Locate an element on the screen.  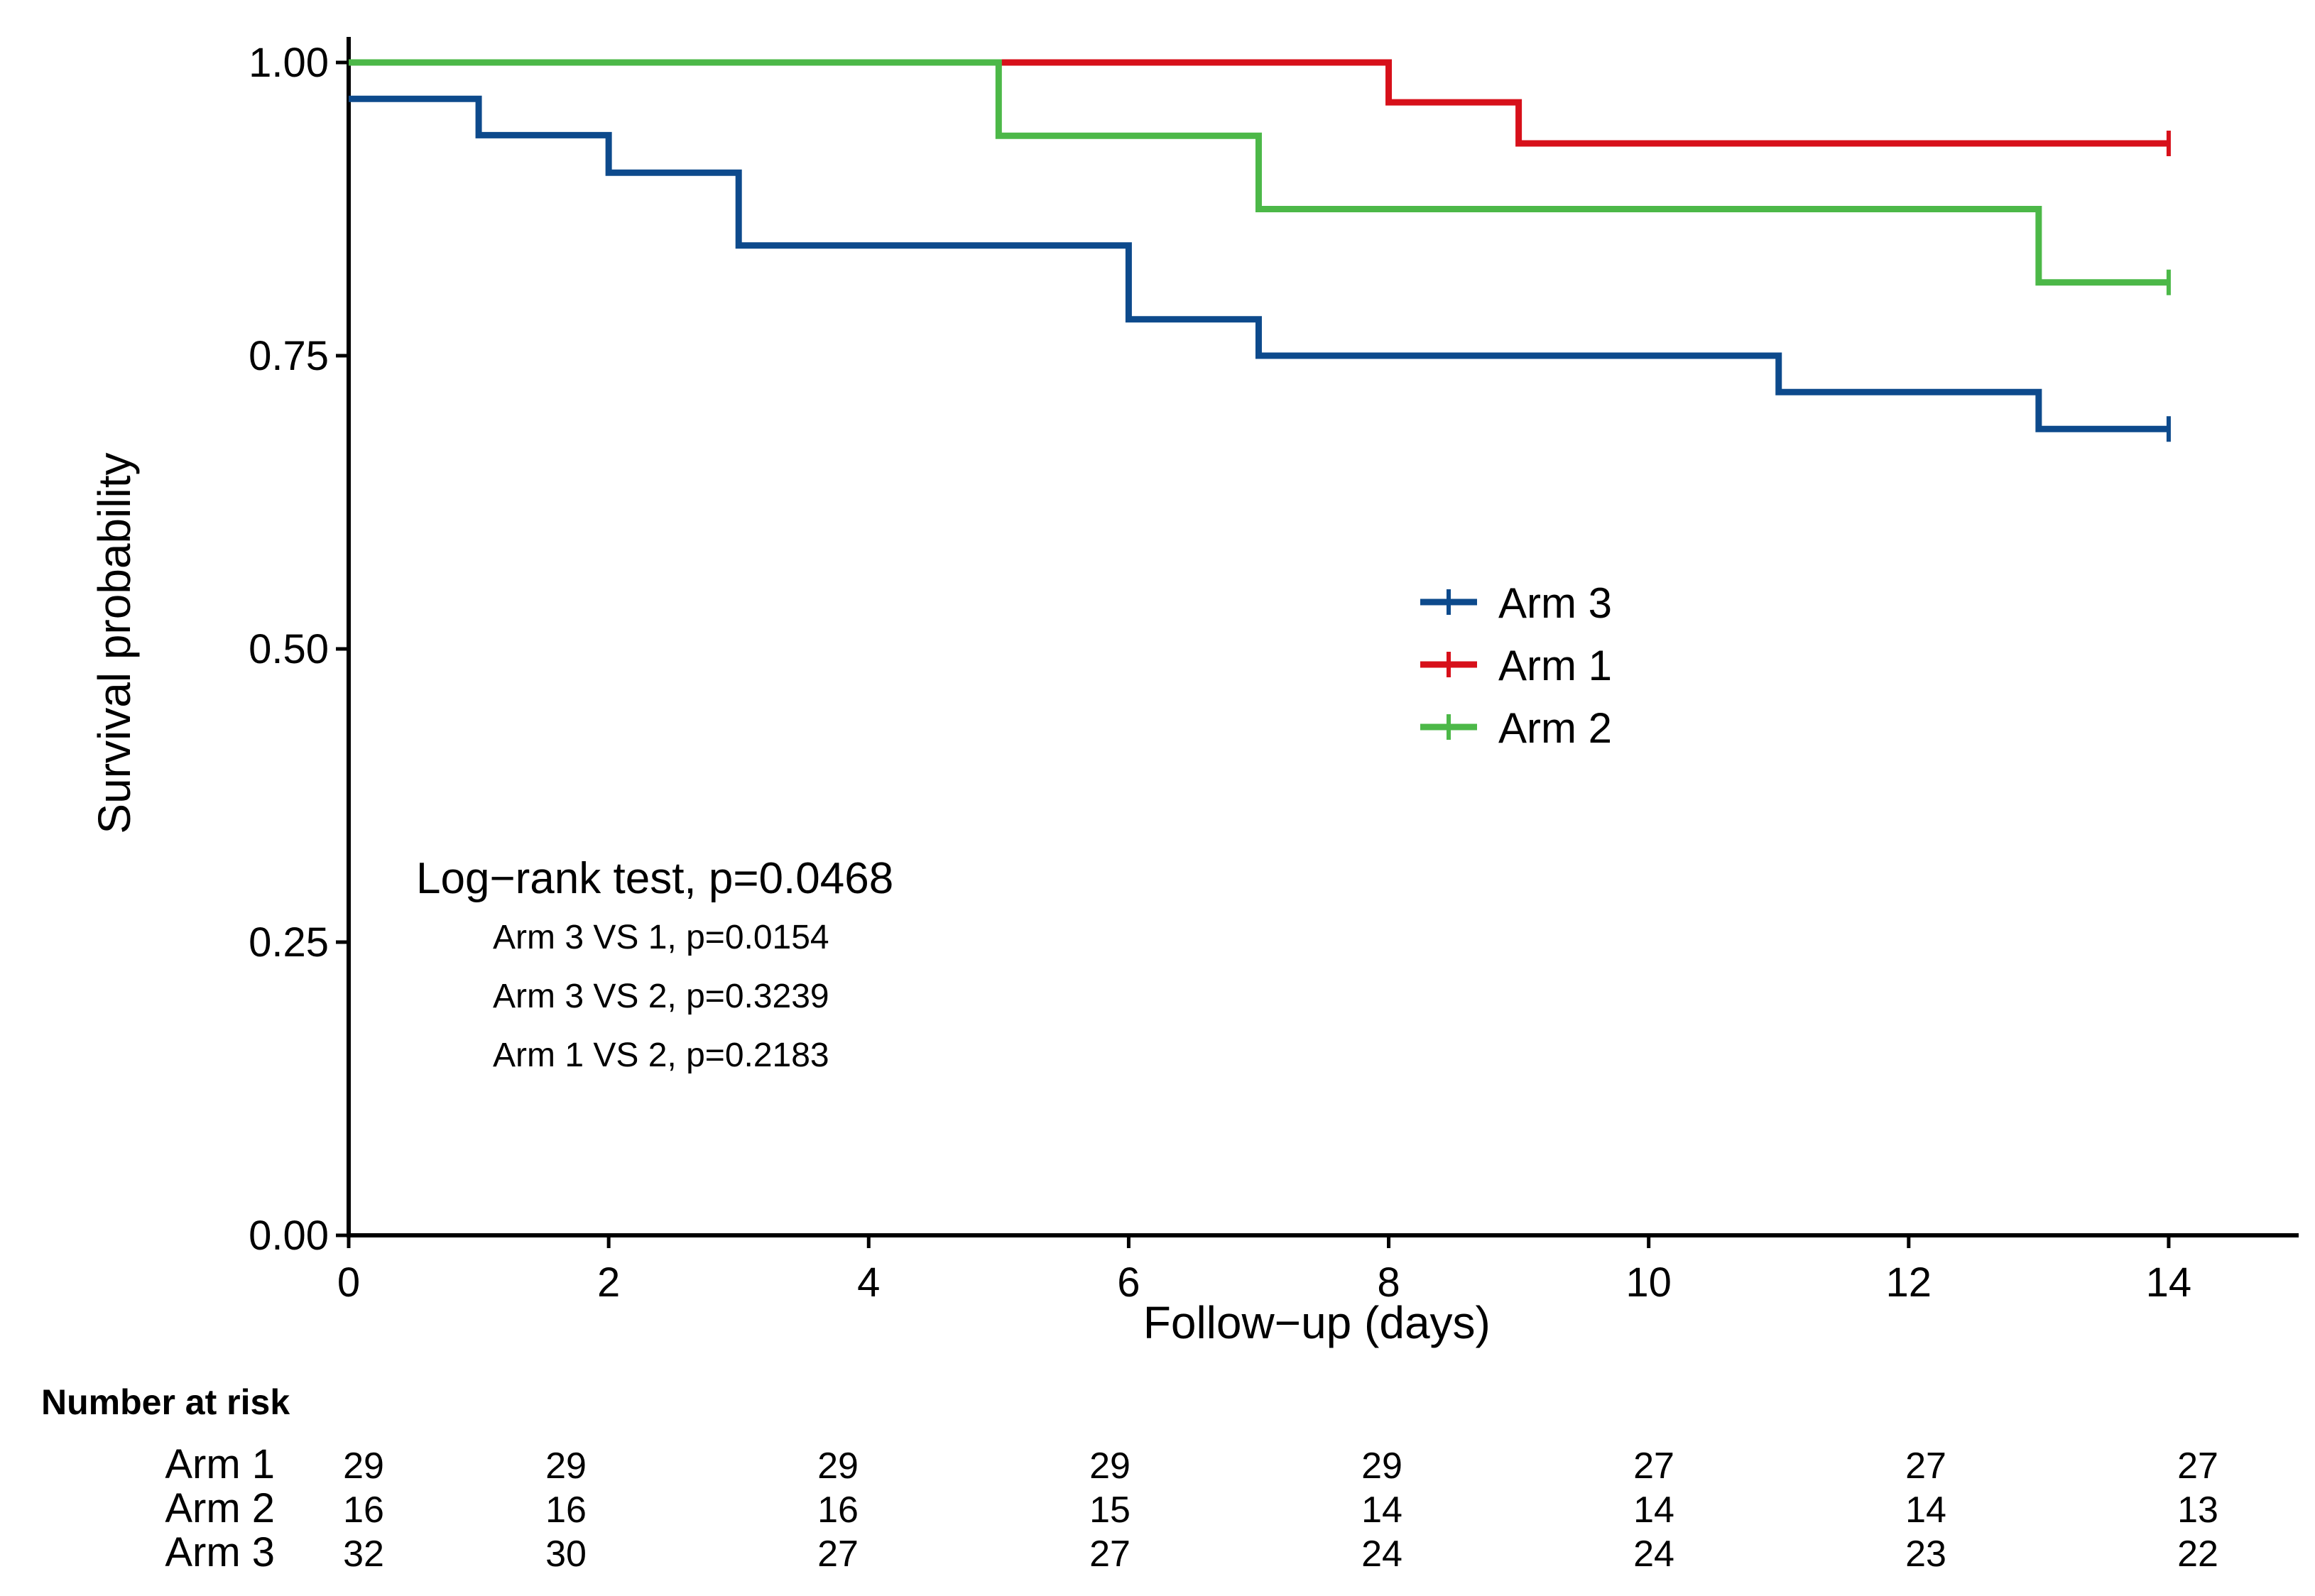
y-axis-title: Survival probability is located at coordinates (114, 642).